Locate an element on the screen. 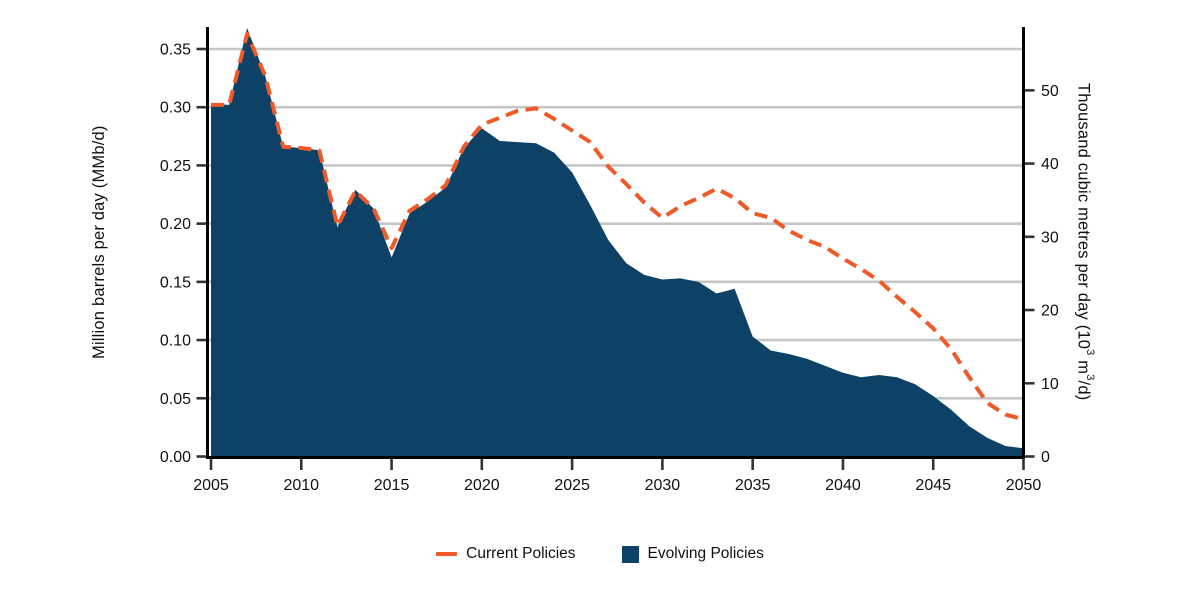 The image size is (1200, 600). right-axis-title-text: m is located at coordinates (1083, 365).